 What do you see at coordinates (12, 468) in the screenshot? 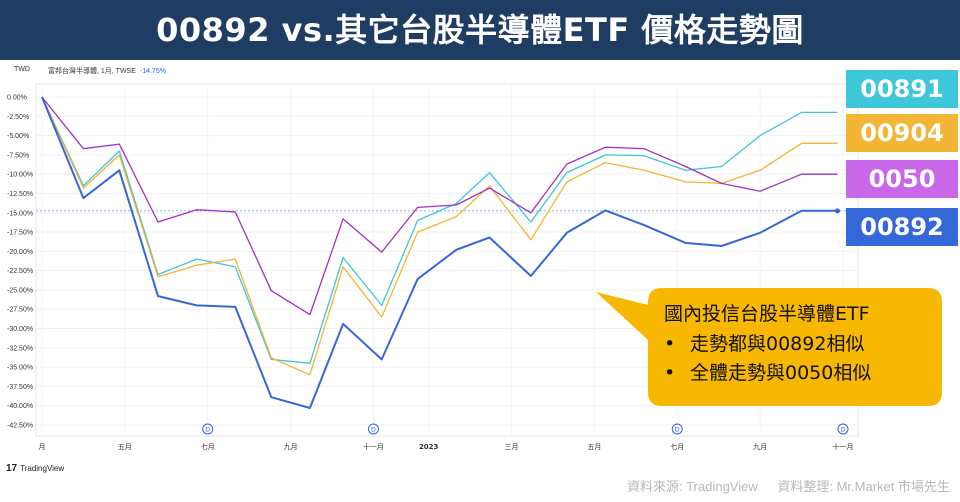
I see `tradingview-mark-icon: 17` at bounding box center [12, 468].